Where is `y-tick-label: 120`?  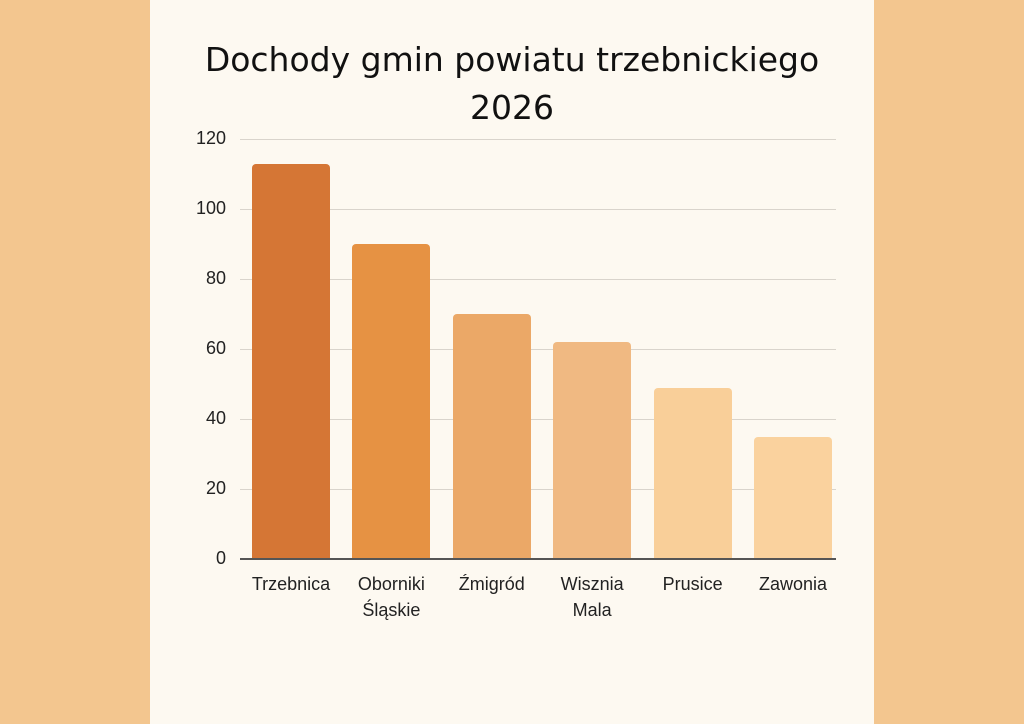
y-tick-label: 120 is located at coordinates (210, 138).